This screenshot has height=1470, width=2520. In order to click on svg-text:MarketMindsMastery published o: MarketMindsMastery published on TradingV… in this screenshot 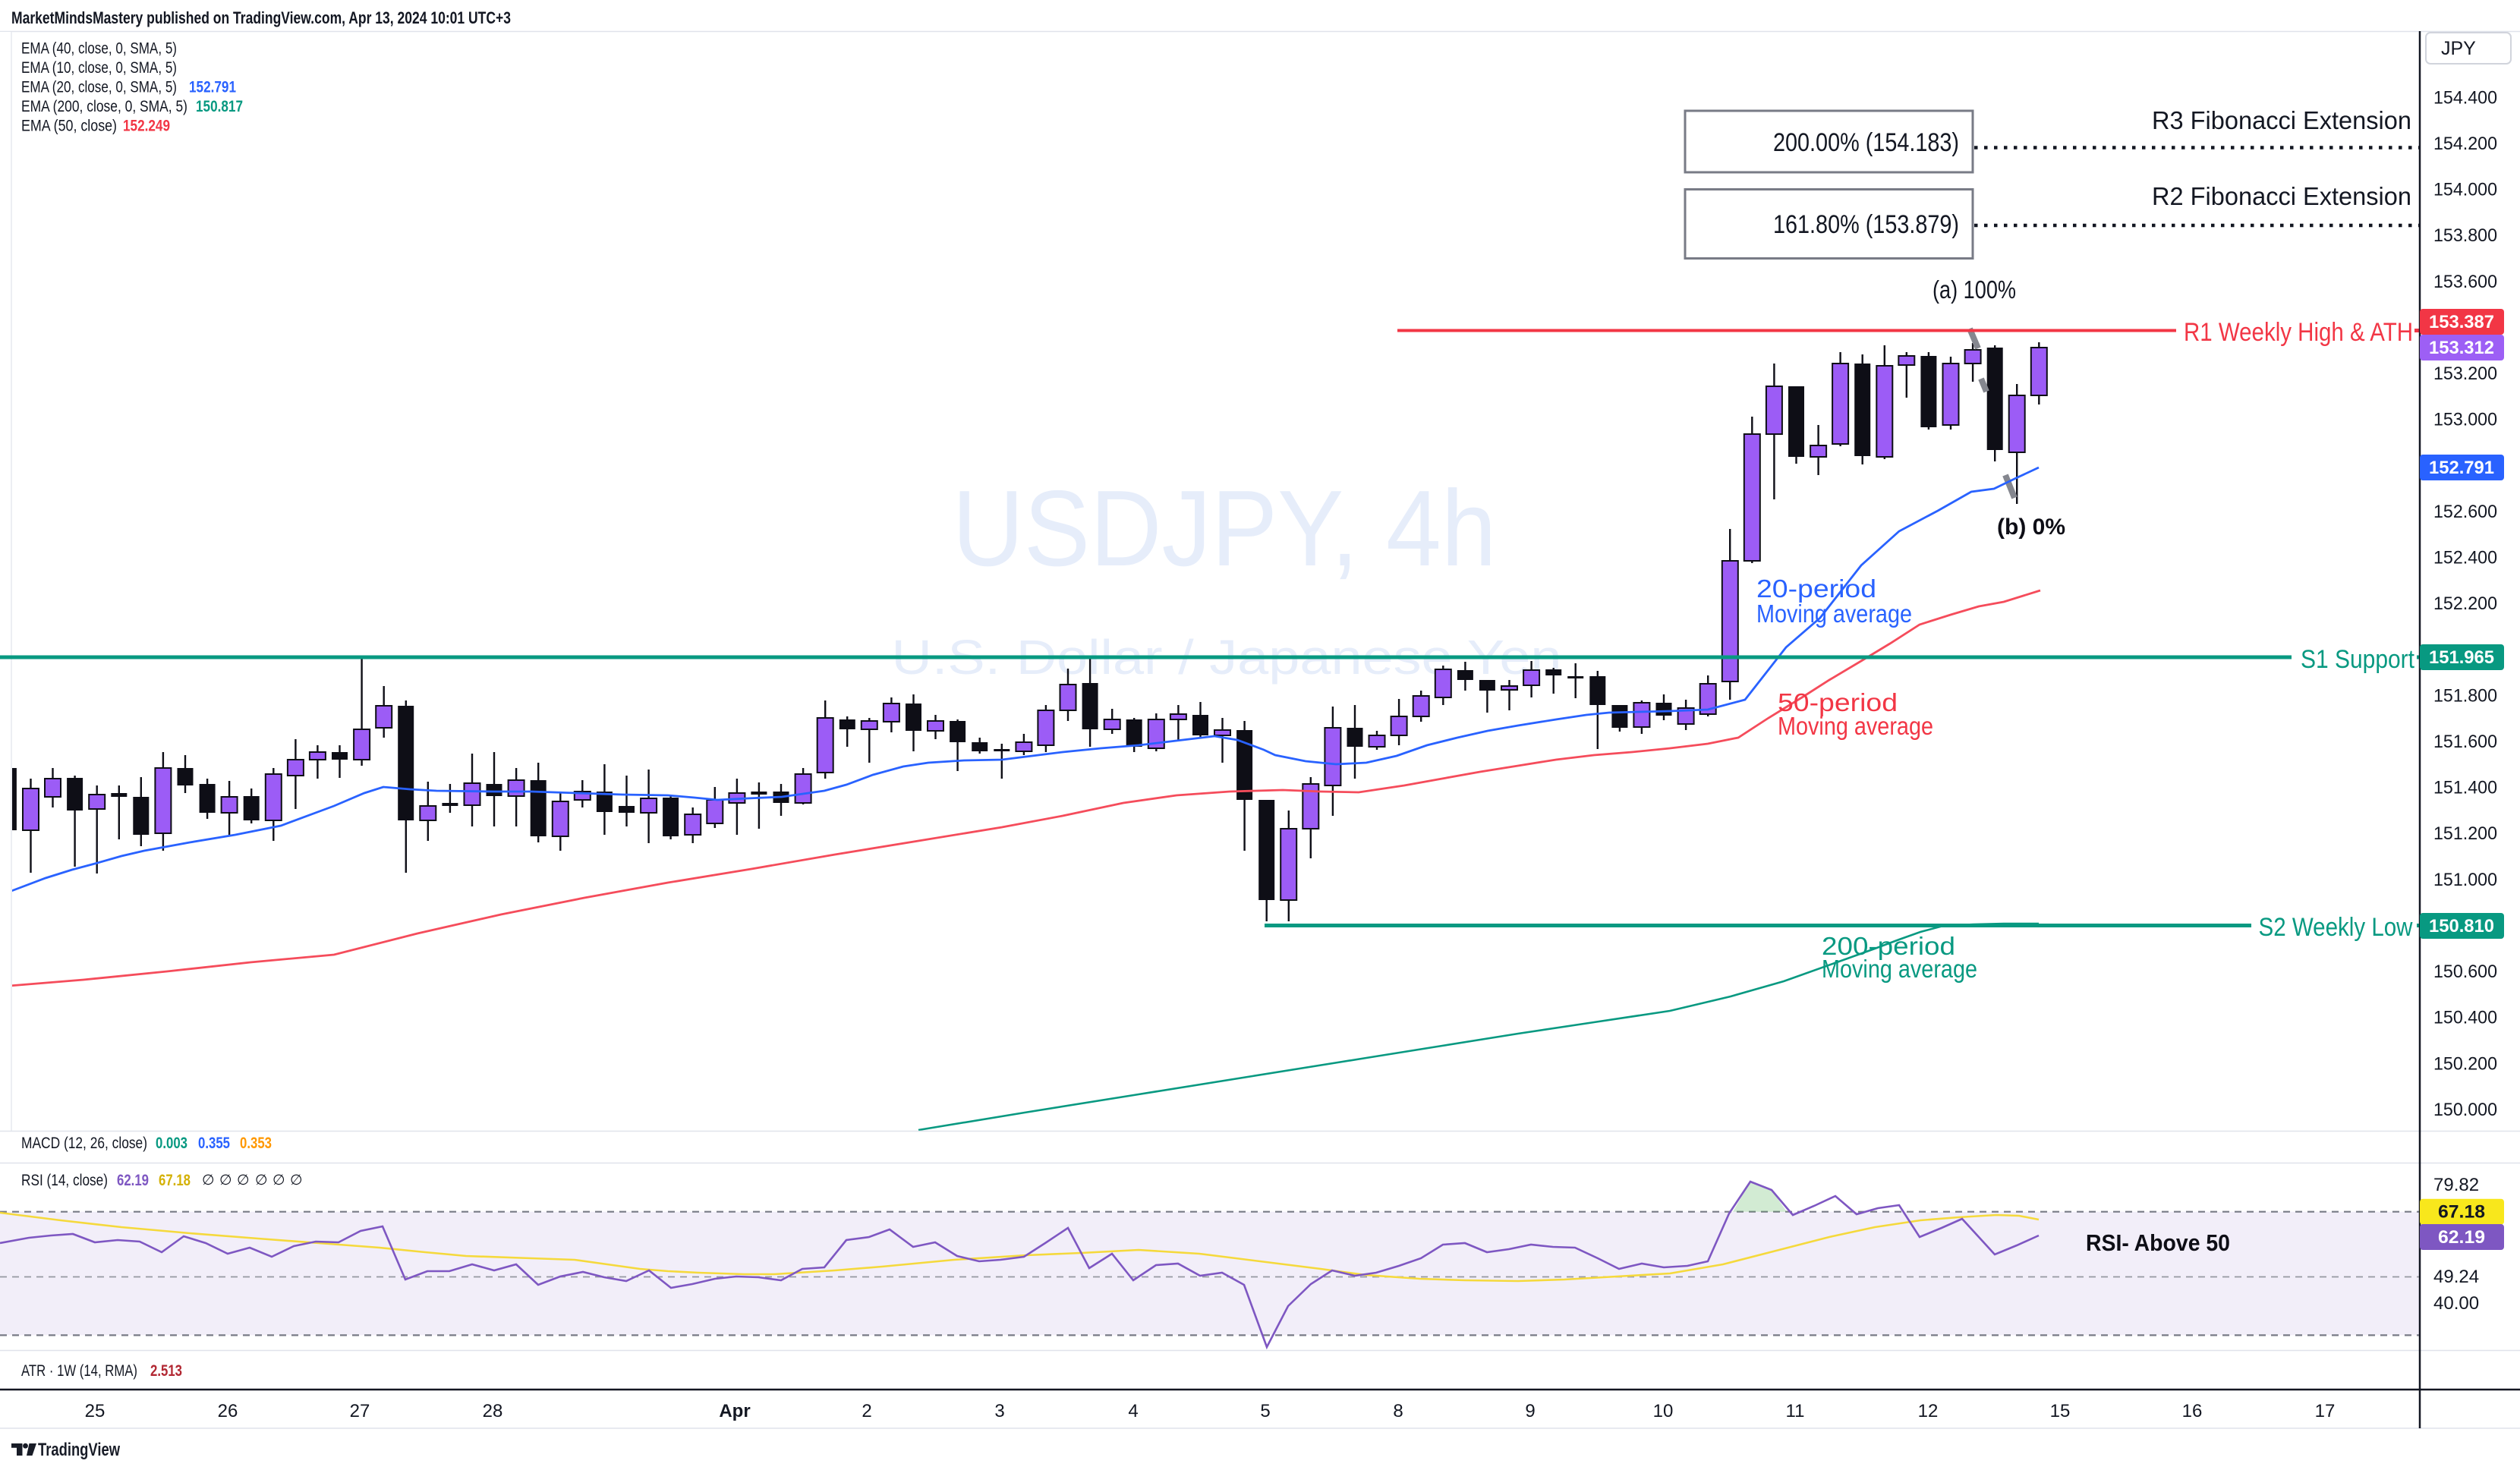, I will do `click(261, 17)`.